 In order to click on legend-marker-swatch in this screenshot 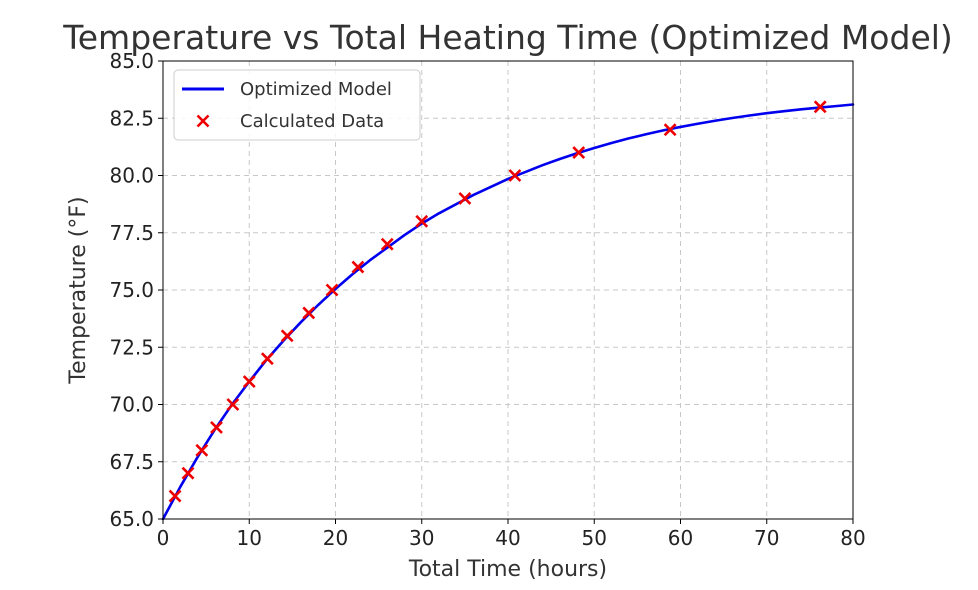, I will do `click(203, 121)`.